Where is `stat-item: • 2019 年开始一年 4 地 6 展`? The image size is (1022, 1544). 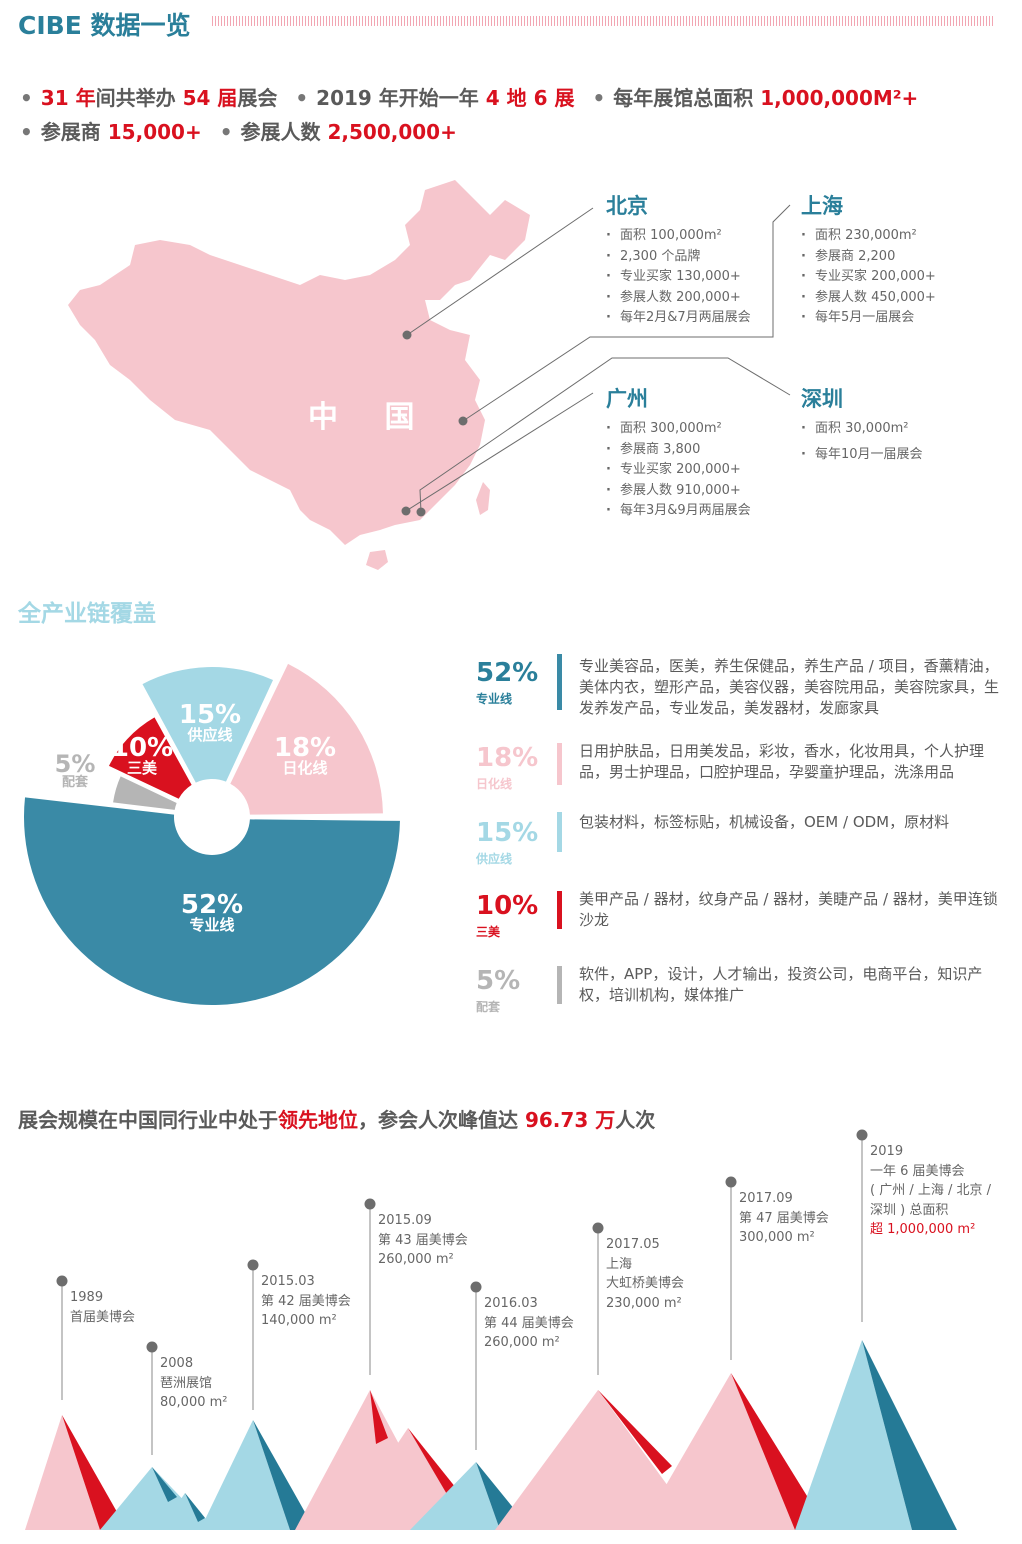
stat-item: • 2019 年开始一年 4 地 6 展 is located at coordinates (434, 98).